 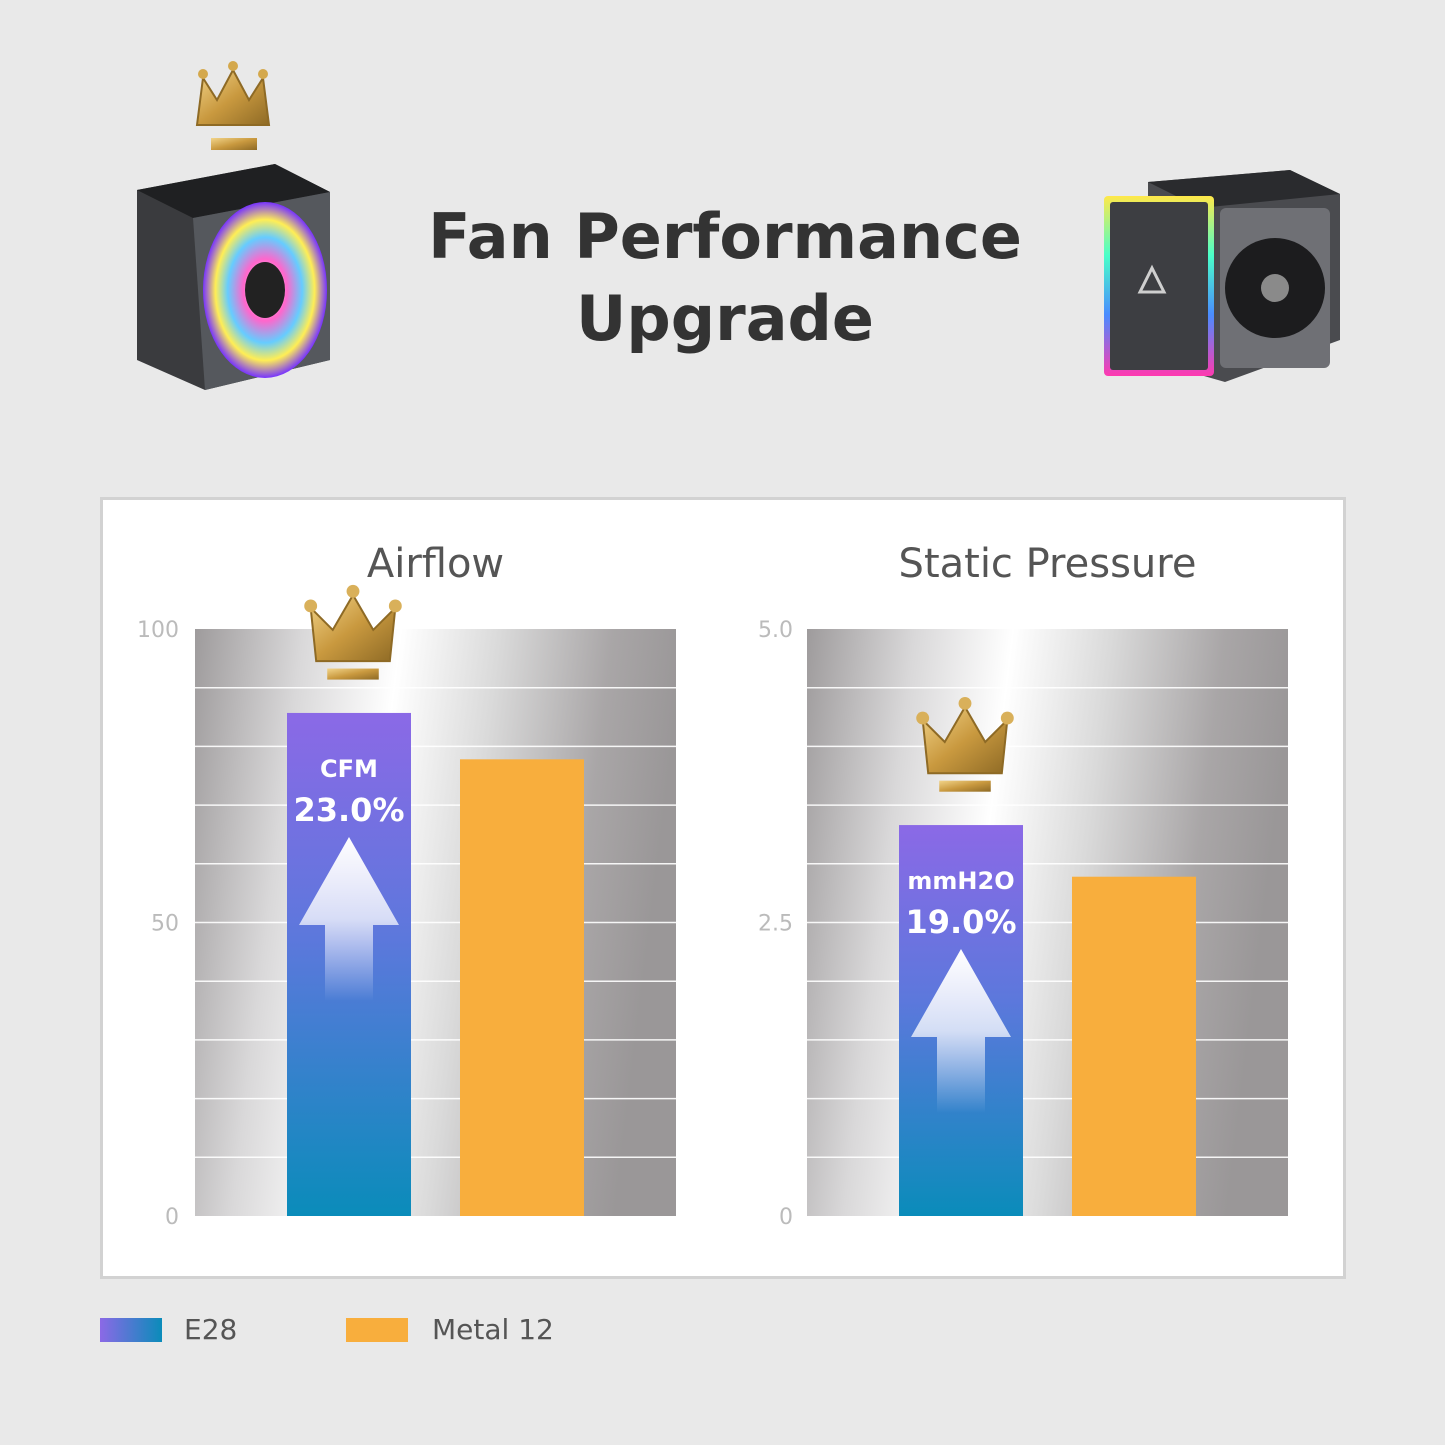 I want to click on bar-1-metal12, so click(x=1134, y=1046).